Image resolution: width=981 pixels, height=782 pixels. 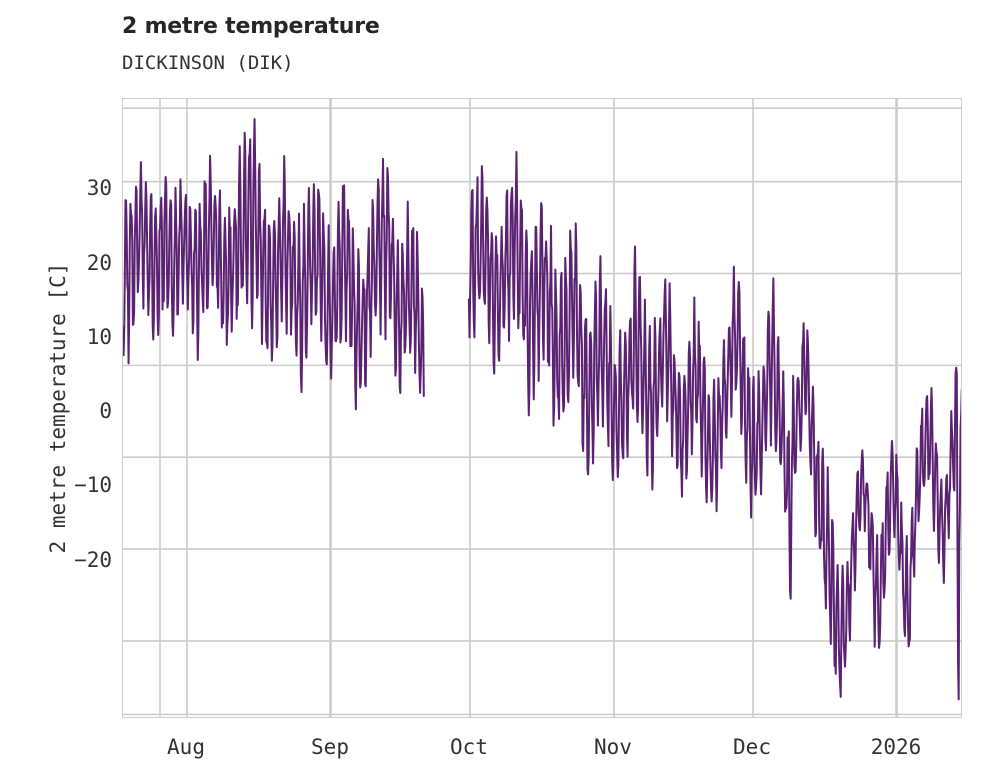 What do you see at coordinates (469, 747) in the screenshot?
I see `x-tick-oct: Oct` at bounding box center [469, 747].